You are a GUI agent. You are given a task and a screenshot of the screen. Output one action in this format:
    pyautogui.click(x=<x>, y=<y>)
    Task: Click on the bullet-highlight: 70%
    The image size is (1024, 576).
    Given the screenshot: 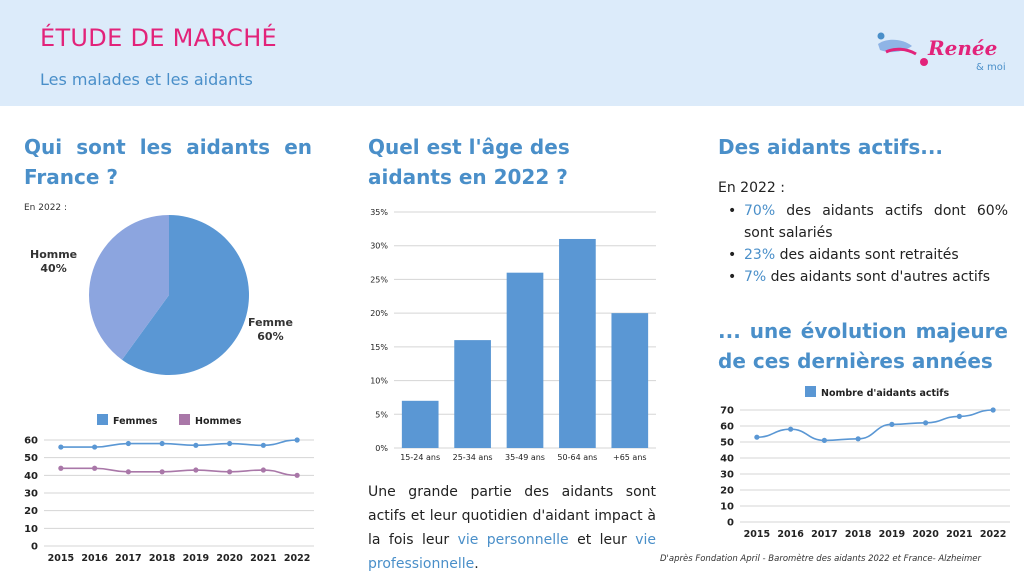 What is the action you would take?
    pyautogui.click(x=760, y=211)
    